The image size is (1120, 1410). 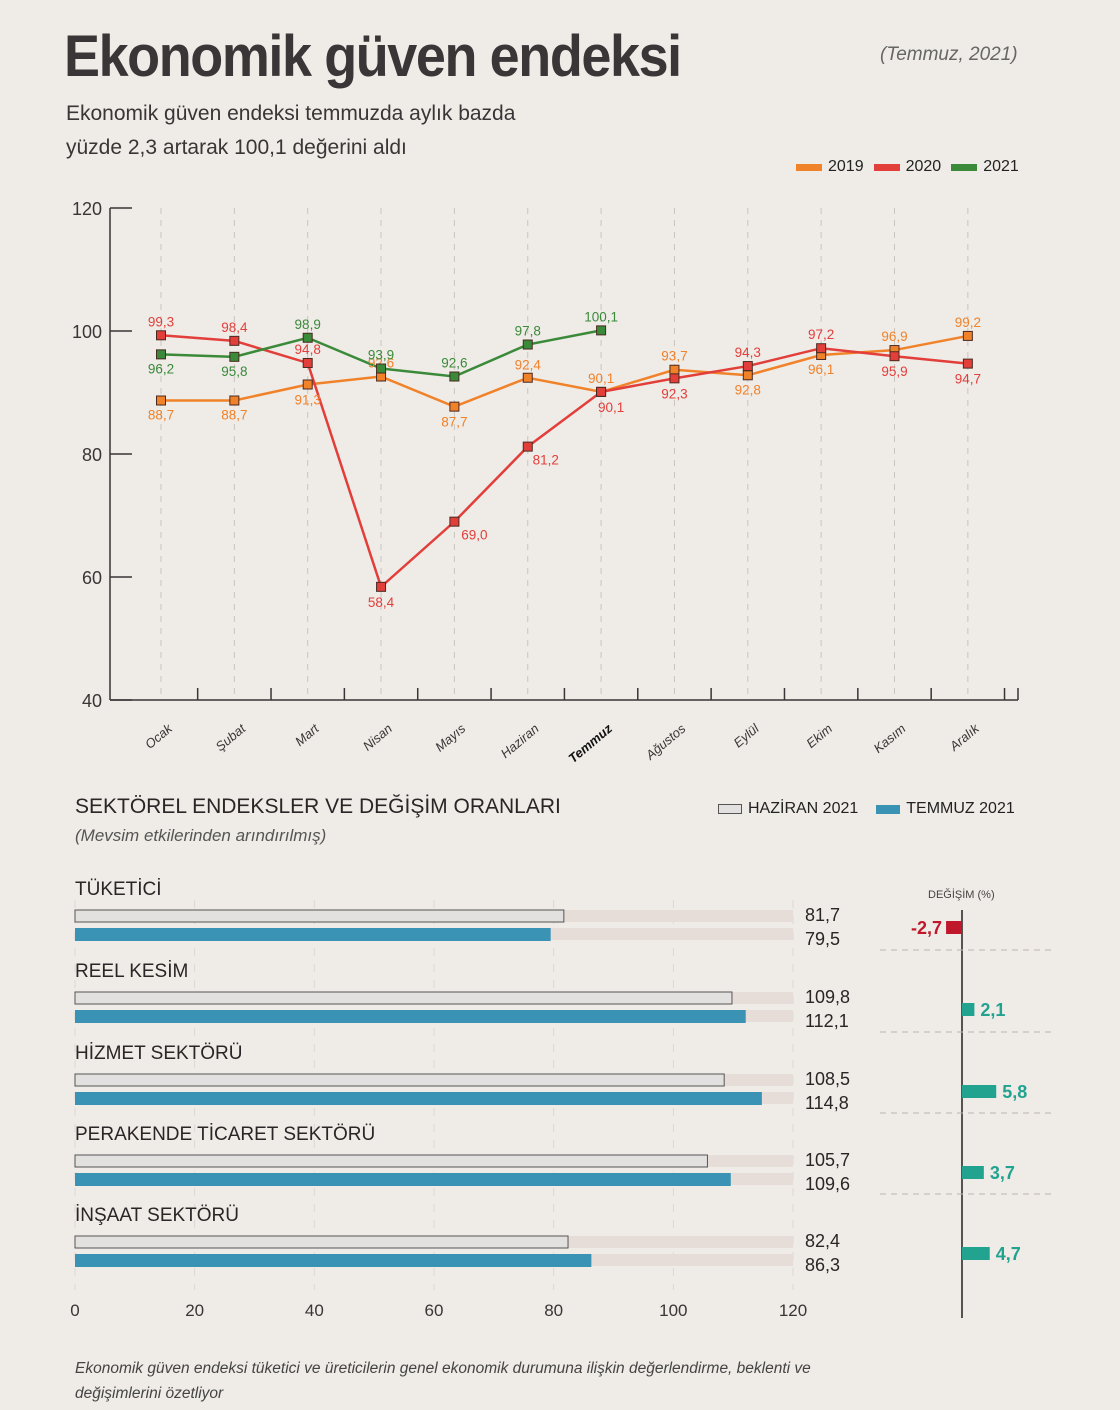 I want to click on data-label-2021: 100,1, so click(x=601, y=316).